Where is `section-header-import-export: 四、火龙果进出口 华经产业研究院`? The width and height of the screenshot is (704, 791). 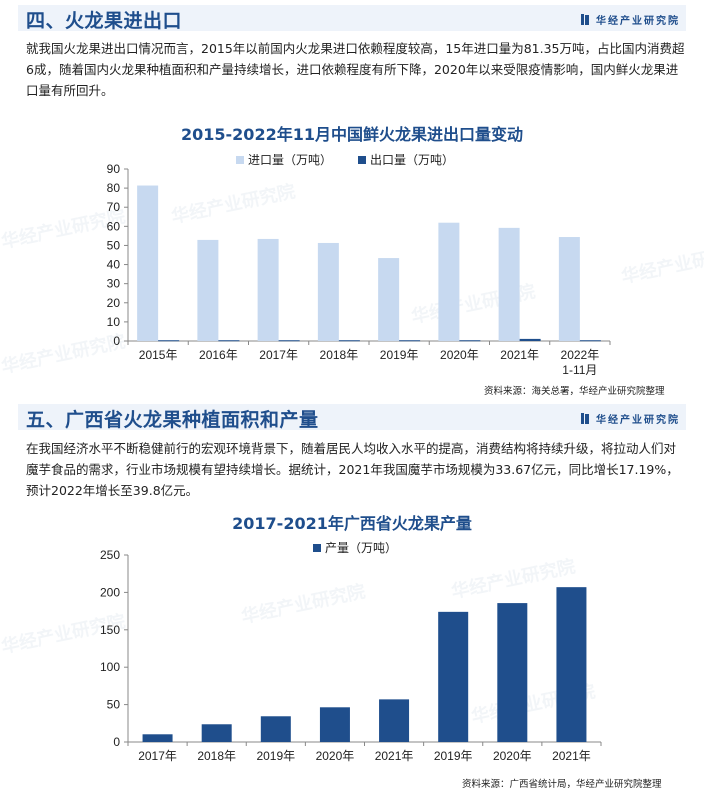 section-header-import-export: 四、火龙果进出口 华经产业研究院 is located at coordinates (352, 18).